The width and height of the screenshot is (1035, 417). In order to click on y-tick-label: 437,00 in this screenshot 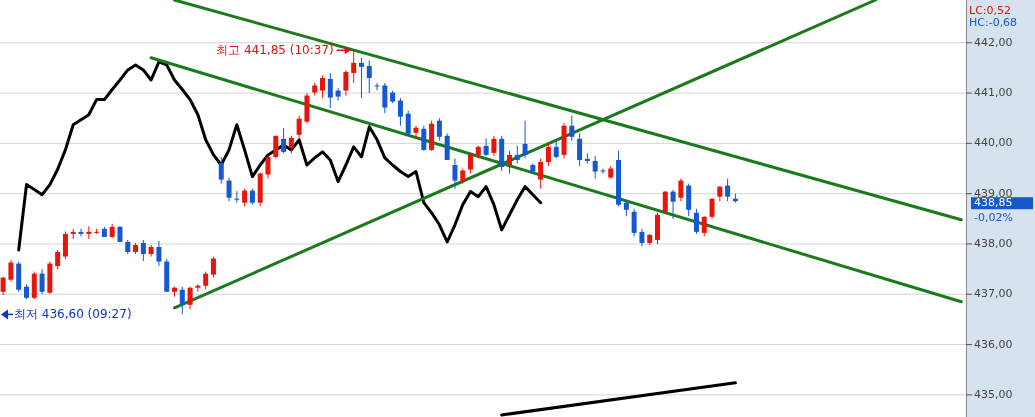, I will do `click(993, 294)`.